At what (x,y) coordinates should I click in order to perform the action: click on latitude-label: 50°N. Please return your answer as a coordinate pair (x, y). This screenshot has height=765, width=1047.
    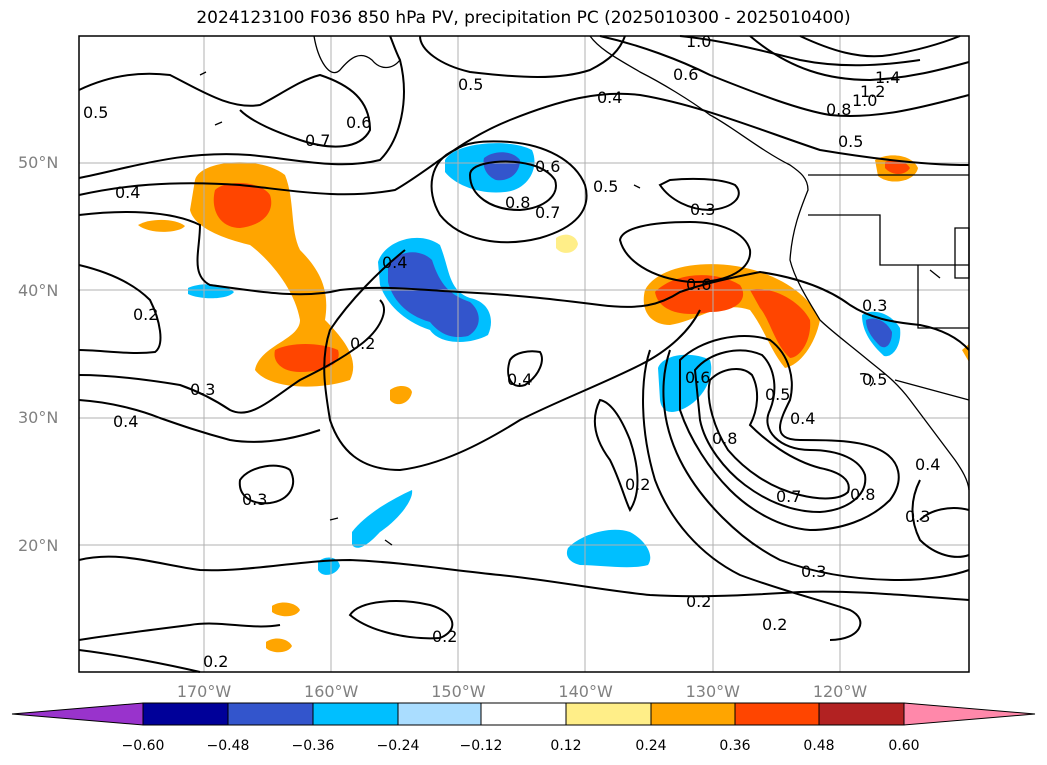
    Looking at the image, I should click on (38, 162).